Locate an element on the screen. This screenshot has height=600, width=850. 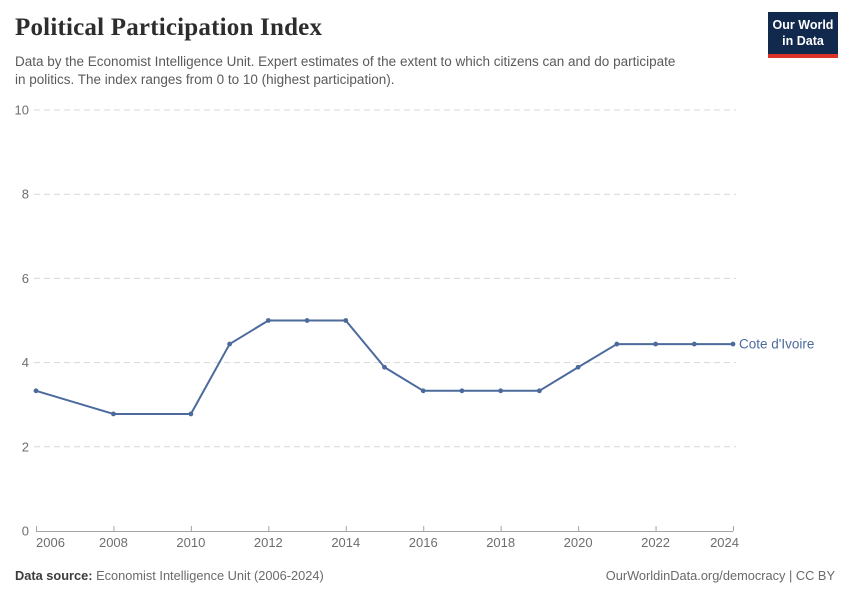
x-tick-label: 2008 is located at coordinates (113, 542).